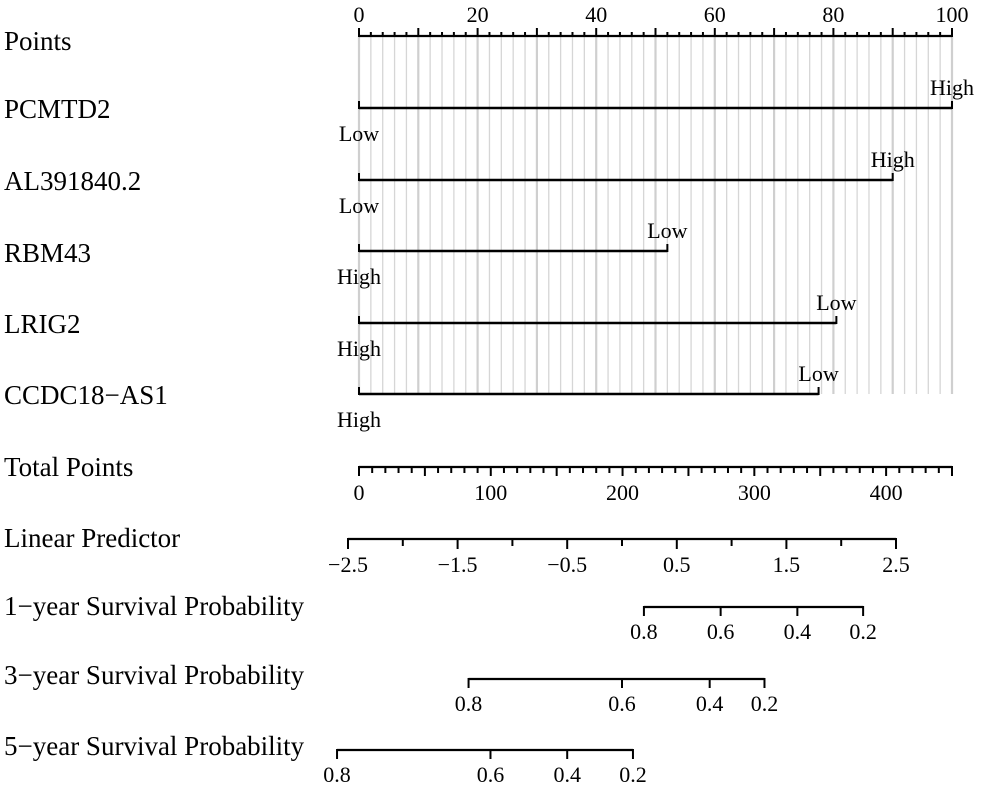 The width and height of the screenshot is (984, 787). Describe the element at coordinates (622, 703) in the screenshot. I see `survival-tick-label-9-1: 0.6` at that location.